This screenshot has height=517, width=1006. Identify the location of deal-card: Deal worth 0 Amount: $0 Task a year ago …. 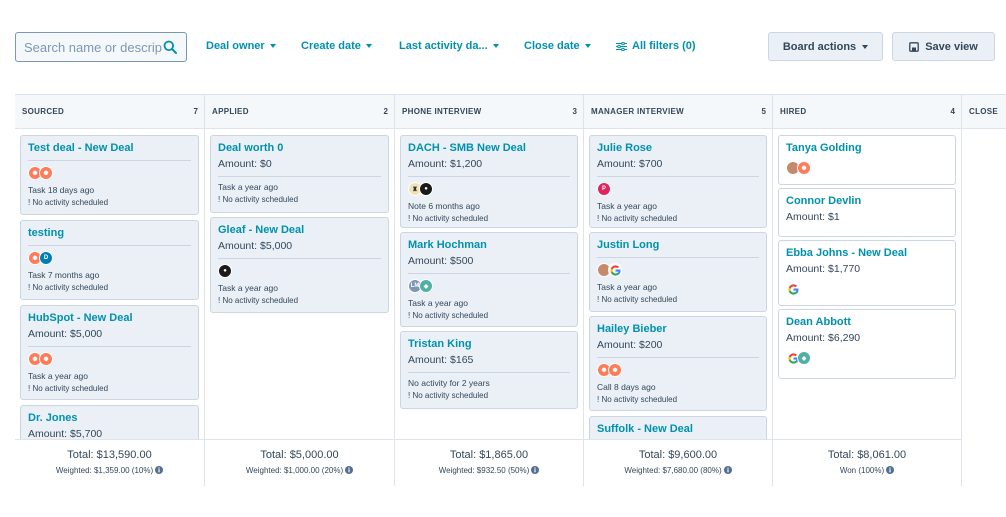
(299, 174).